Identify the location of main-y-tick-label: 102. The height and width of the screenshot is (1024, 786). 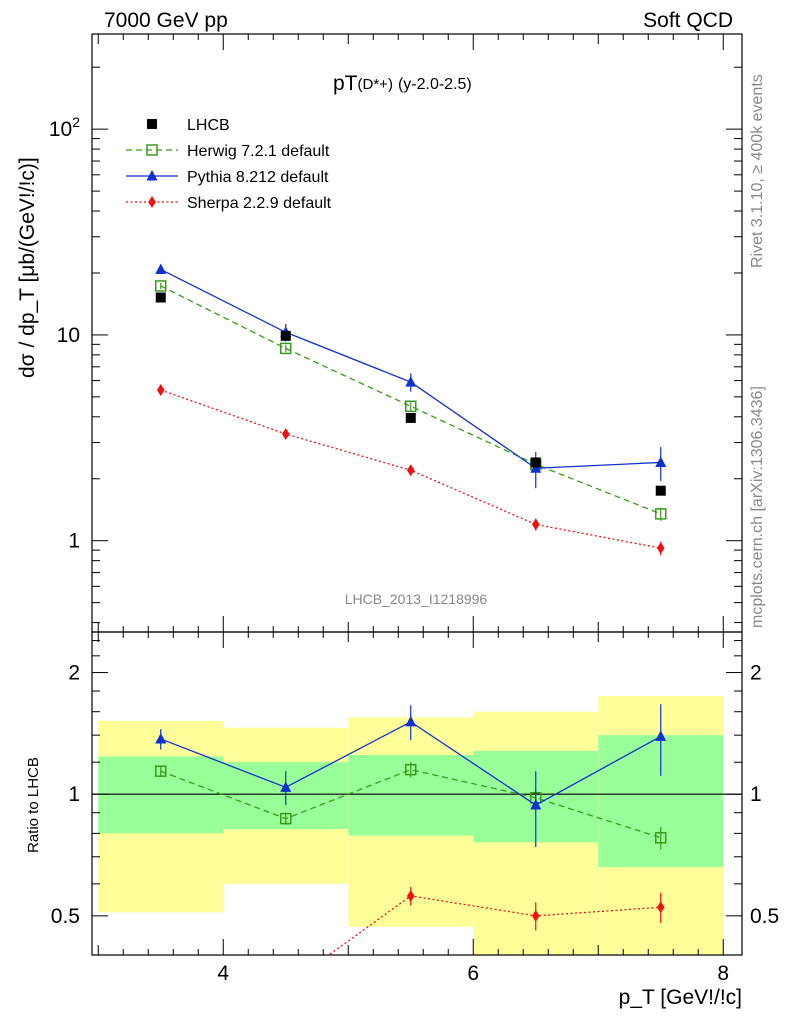
(64, 127).